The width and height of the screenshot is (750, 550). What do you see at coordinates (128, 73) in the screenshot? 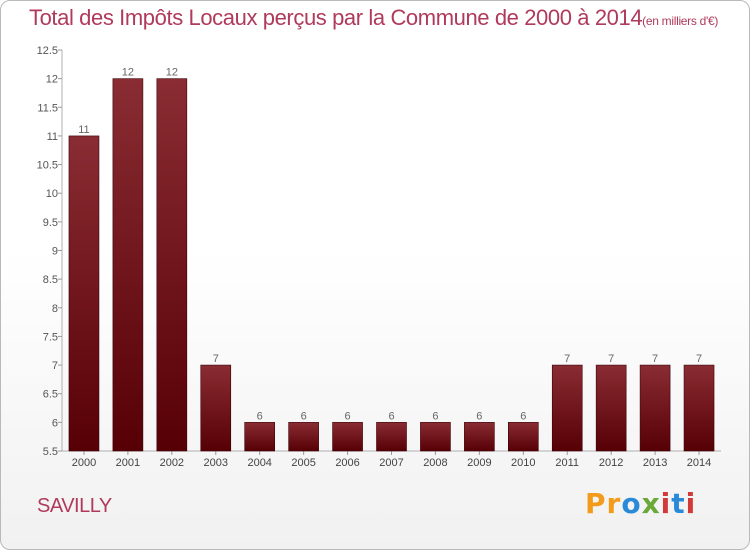
I see `value-label-2001: 12` at bounding box center [128, 73].